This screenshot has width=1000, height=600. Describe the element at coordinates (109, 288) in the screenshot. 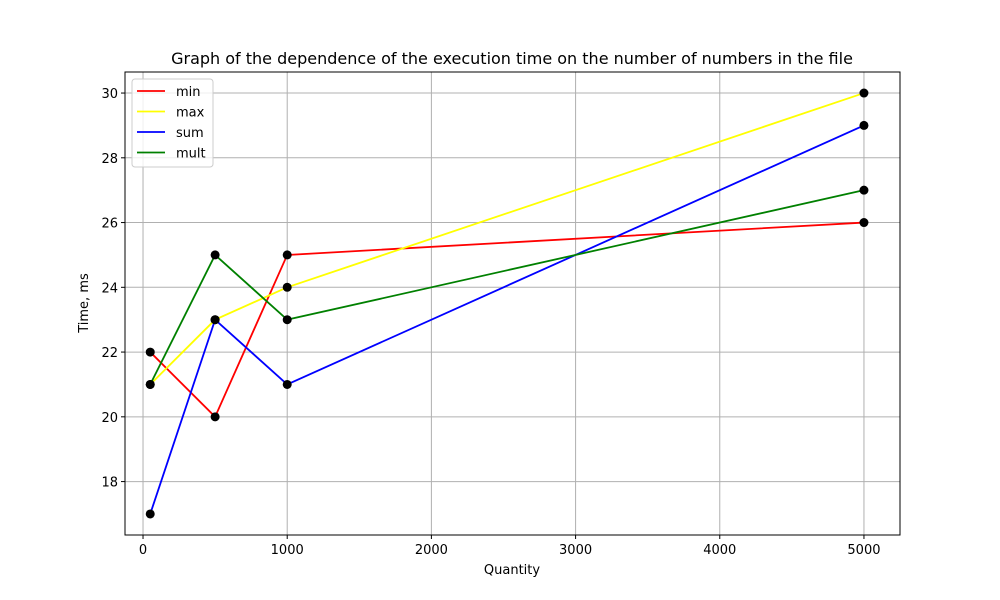

I see `y-tick-label: 24` at that location.